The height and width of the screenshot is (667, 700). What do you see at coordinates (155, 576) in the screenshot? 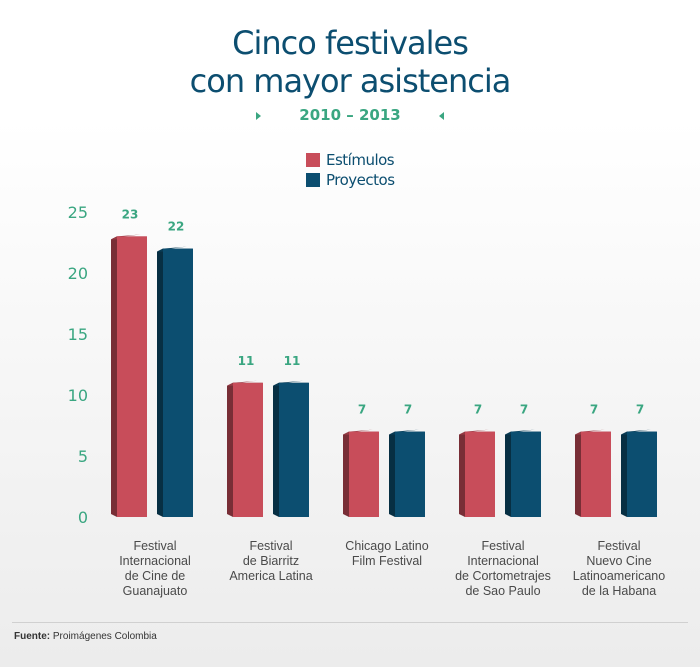
I see `x-tick-label: de Cine de` at bounding box center [155, 576].